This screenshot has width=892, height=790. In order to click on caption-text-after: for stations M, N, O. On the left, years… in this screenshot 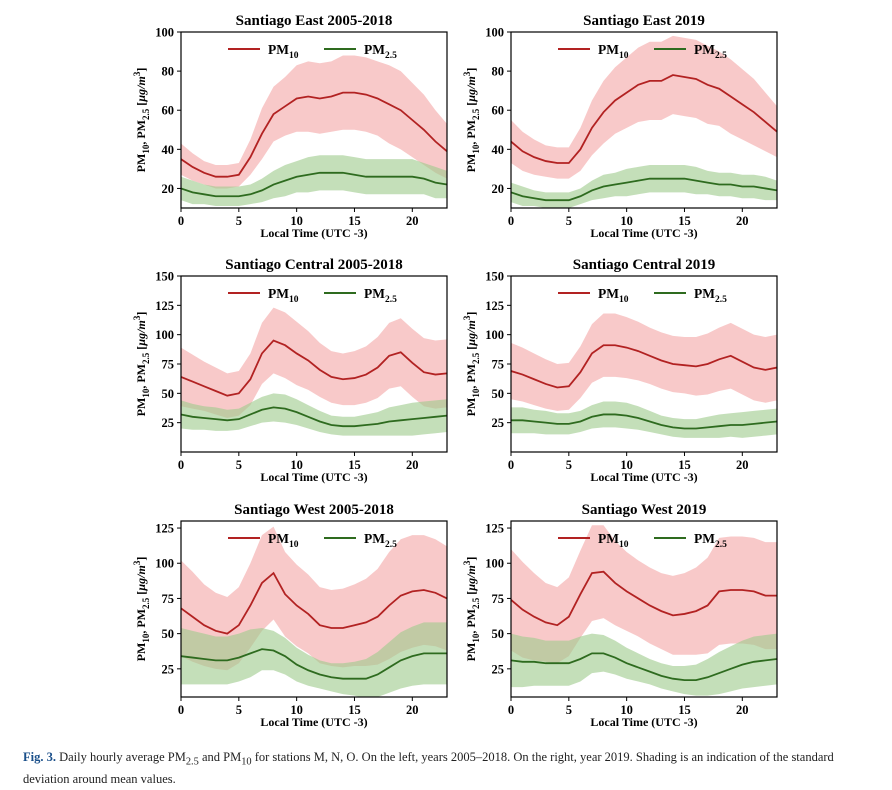, I will do `click(428, 768)`.